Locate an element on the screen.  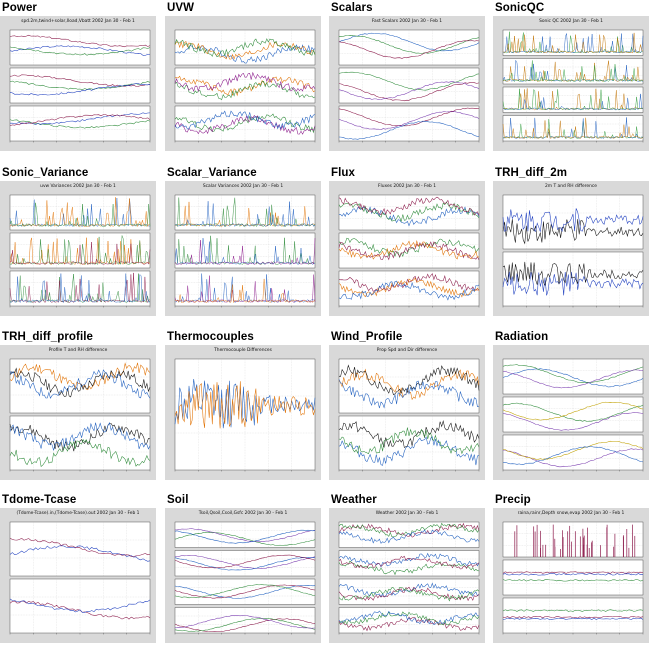
plot-subtitle: Sonic QC 2002 Jan 30 - Feb 1 is located at coordinates (571, 21).